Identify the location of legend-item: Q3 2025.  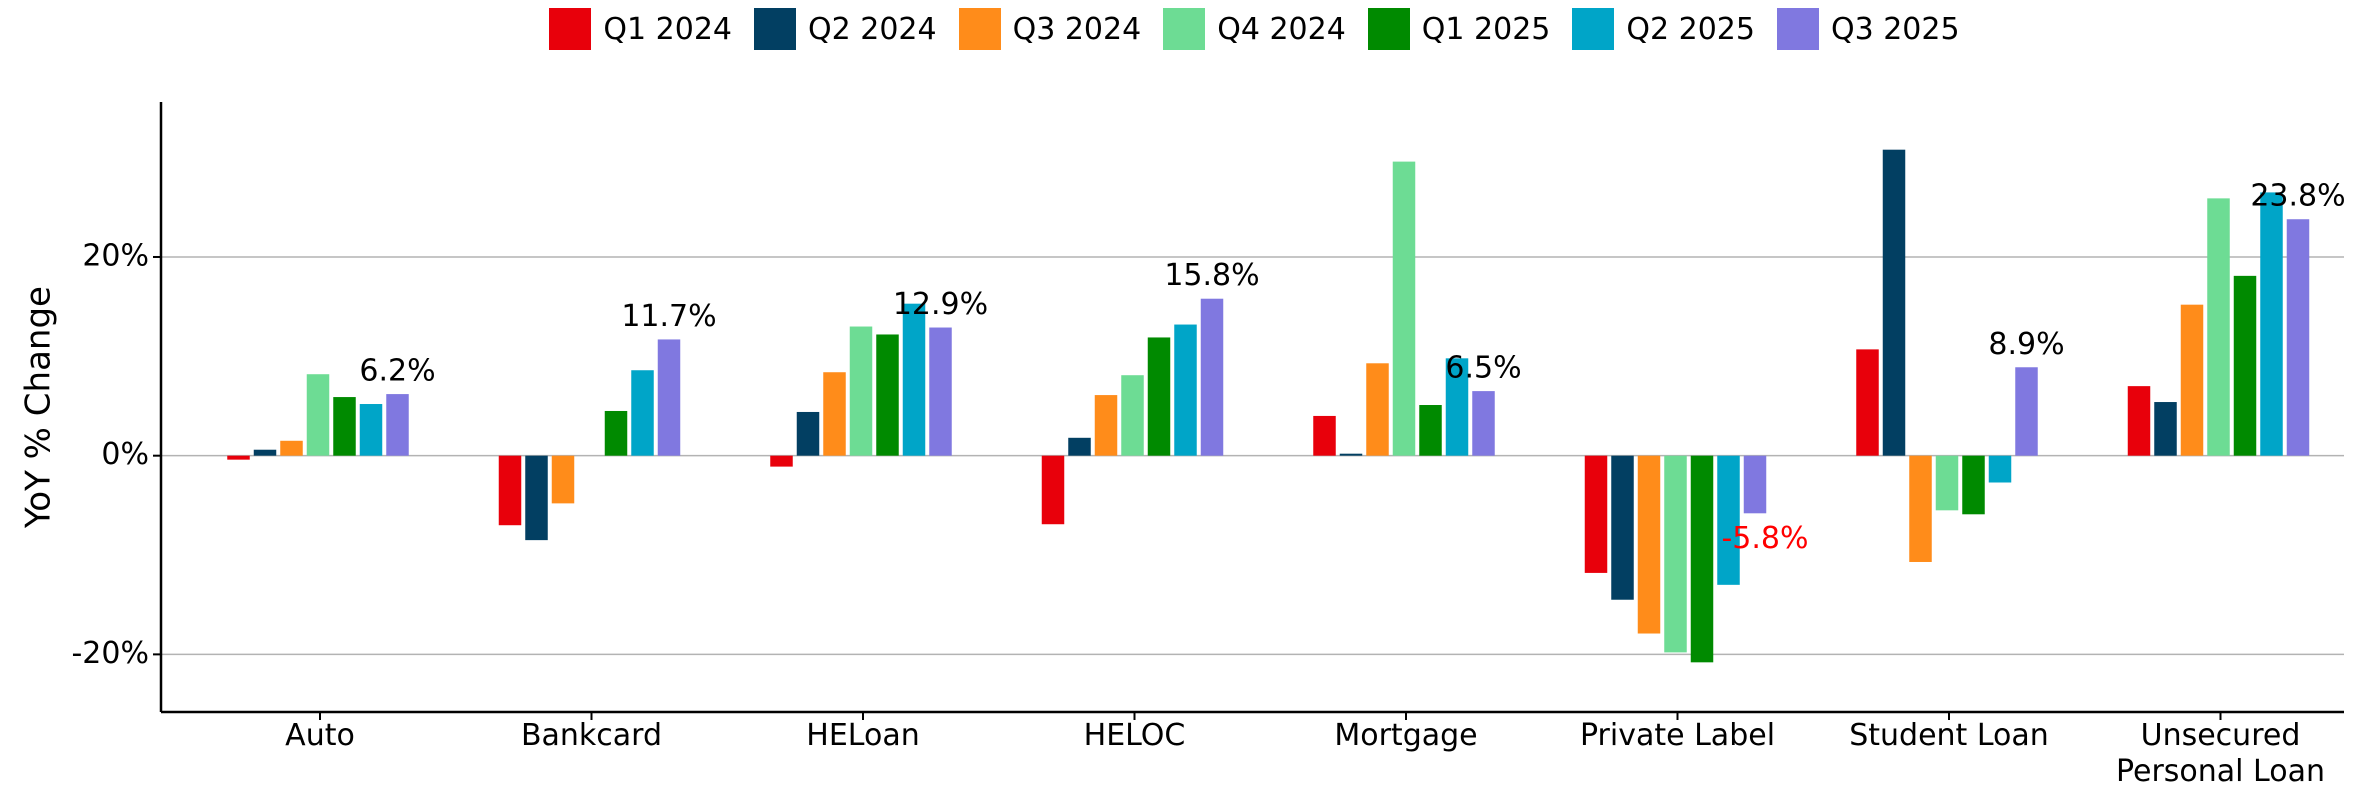
(1868, 29).